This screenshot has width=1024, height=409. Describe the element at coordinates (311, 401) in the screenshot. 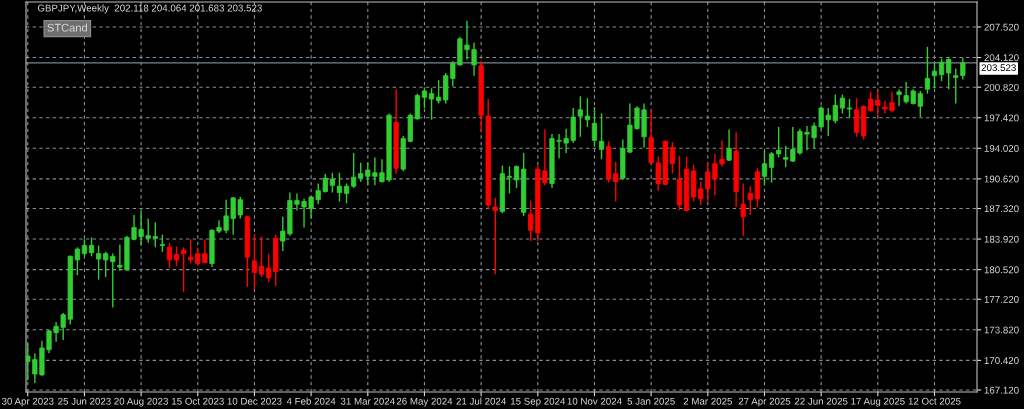

I see `x-tick-label: 4 Feb 2024` at that location.